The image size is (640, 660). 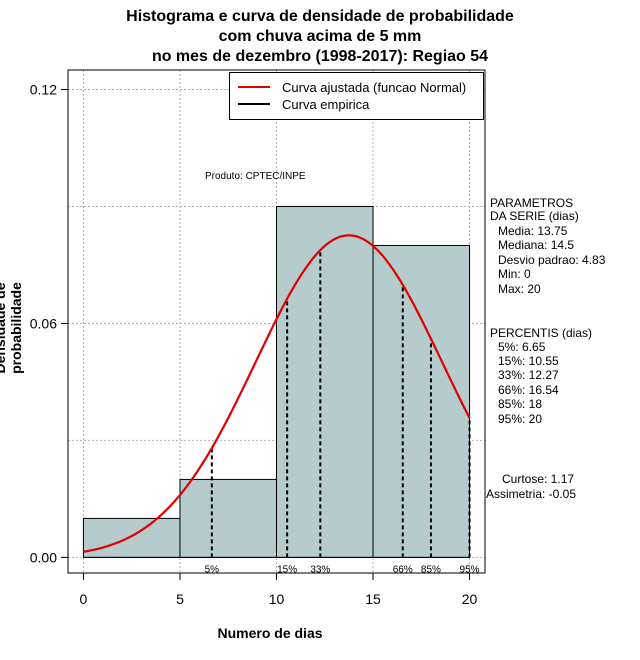 What do you see at coordinates (536, 245) in the screenshot?
I see `parameter-mediana: Mediana: 14.5` at bounding box center [536, 245].